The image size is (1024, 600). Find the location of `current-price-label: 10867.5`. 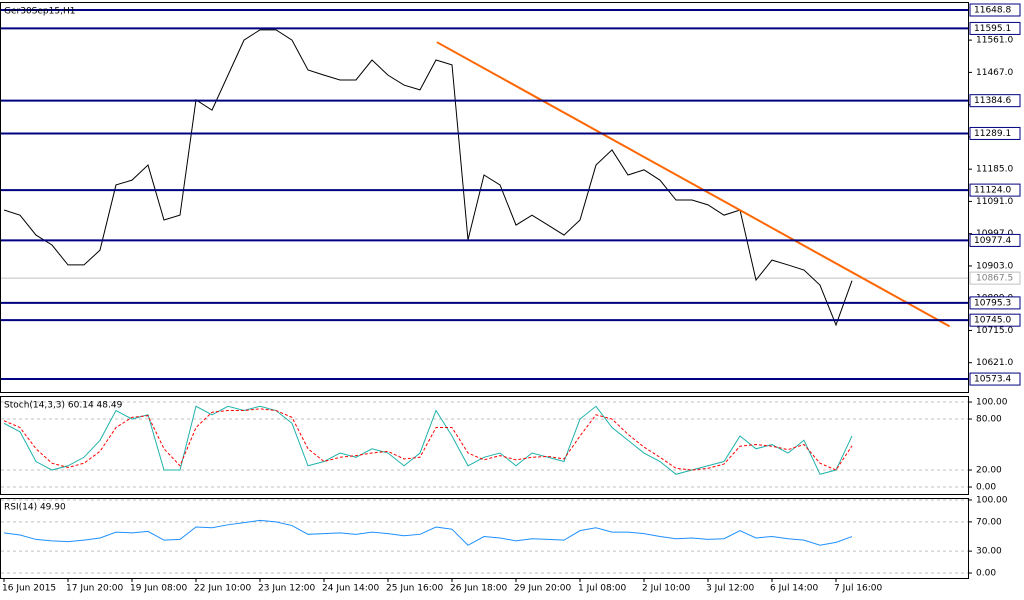

current-price-label: 10867.5 is located at coordinates (994, 279).